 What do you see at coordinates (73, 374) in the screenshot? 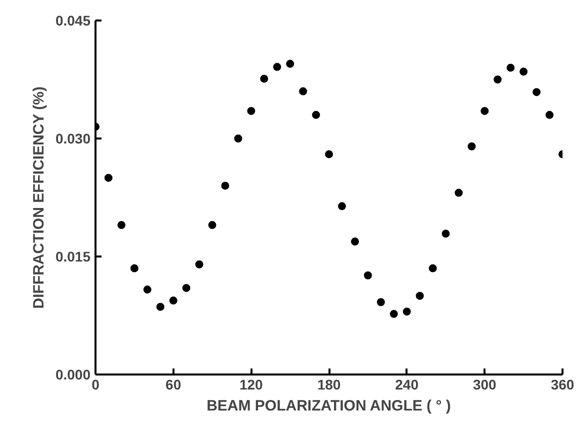
I see `y-tick-label: 0.000` at bounding box center [73, 374].